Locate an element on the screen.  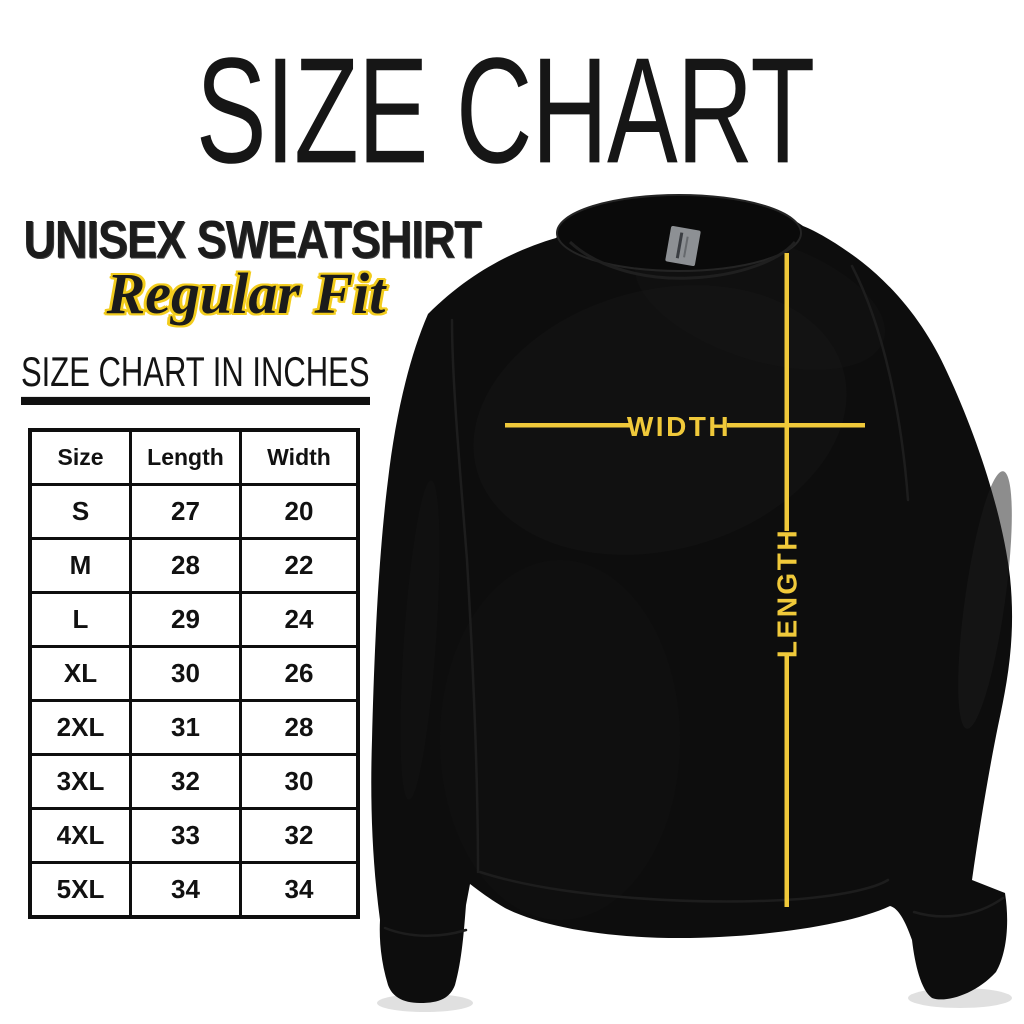
table-row: 5XL 34 34 is located at coordinates (194, 890).